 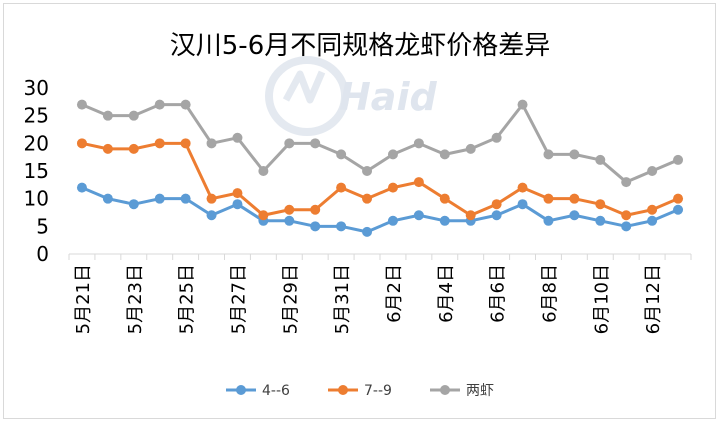 I want to click on legend-item: 7--9, so click(x=360, y=391).